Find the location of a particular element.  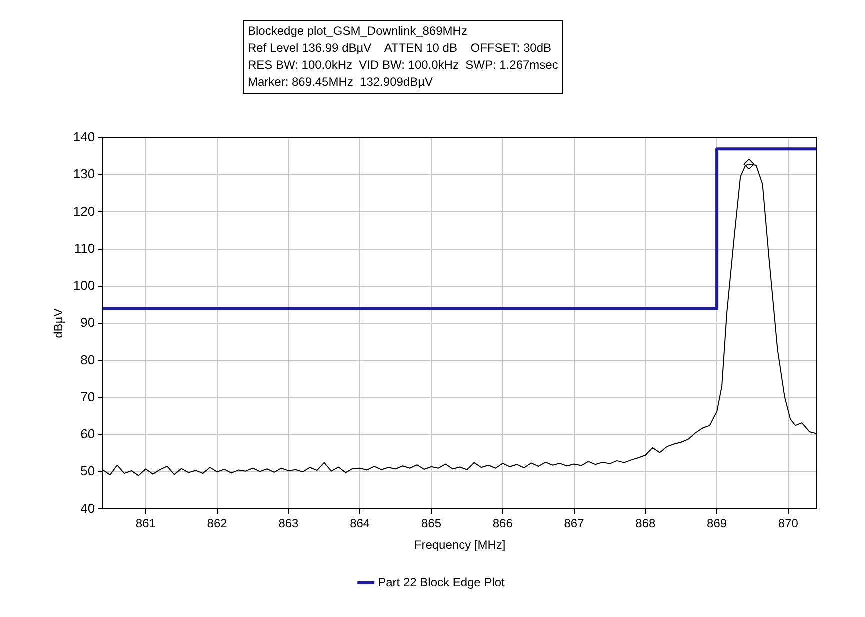

y-tick-label: 50 is located at coordinates (88, 471).